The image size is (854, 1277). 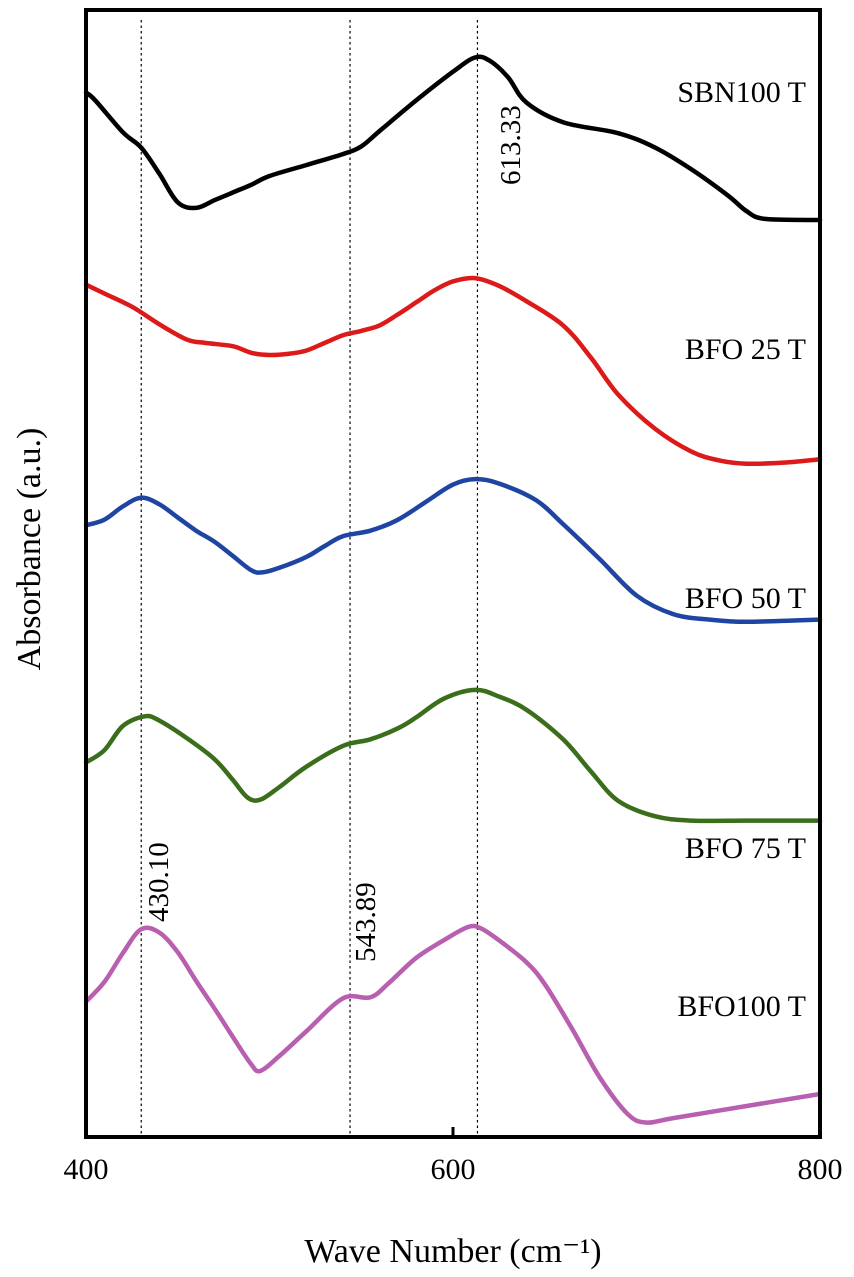 I want to click on x-axis-ticks: 400 600 800, so click(x=453, y=1156).